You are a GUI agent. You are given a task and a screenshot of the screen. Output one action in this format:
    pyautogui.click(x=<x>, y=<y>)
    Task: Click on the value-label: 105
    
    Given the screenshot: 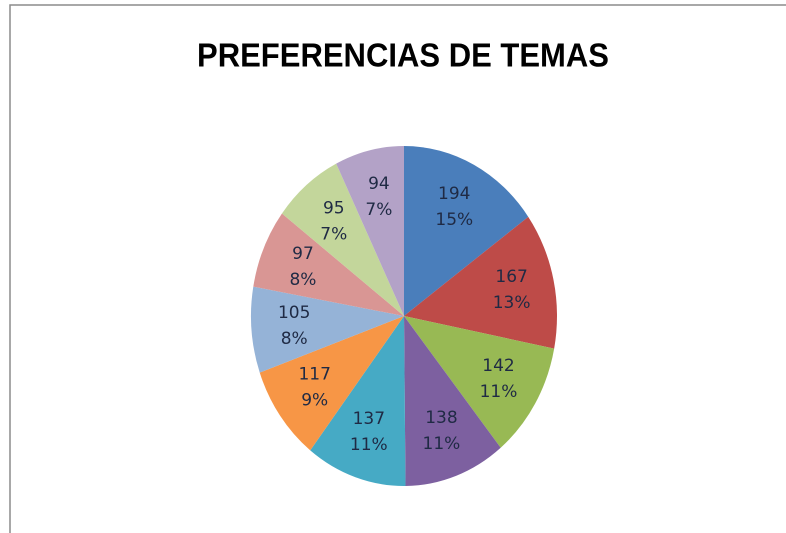 What is the action you would take?
    pyautogui.click(x=294, y=313)
    